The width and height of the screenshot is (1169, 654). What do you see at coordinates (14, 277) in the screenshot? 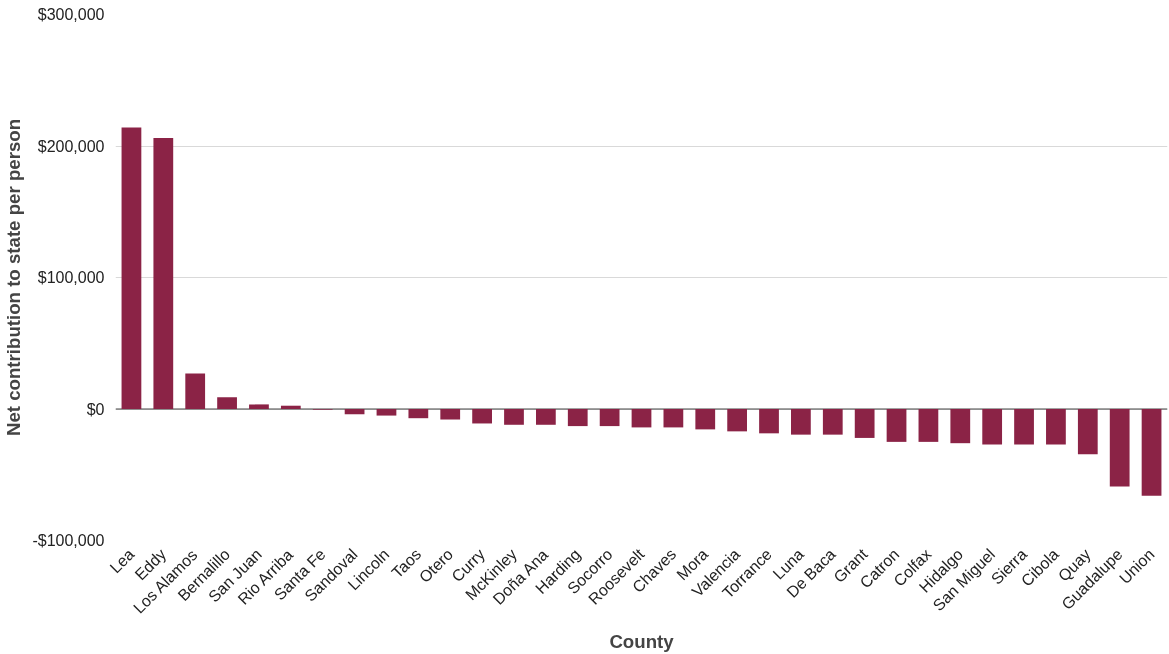
I see `y-axis-title: Net contribution to state per person` at bounding box center [14, 277].